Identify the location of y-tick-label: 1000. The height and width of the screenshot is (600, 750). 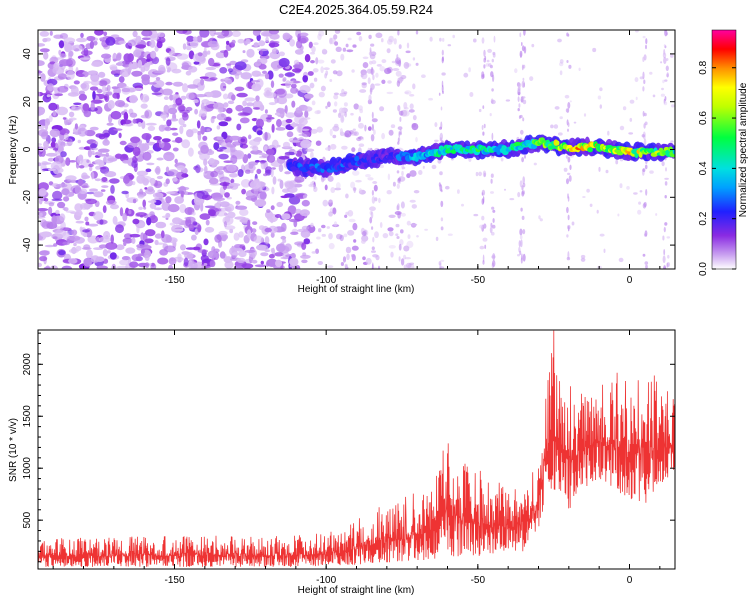
(27, 468).